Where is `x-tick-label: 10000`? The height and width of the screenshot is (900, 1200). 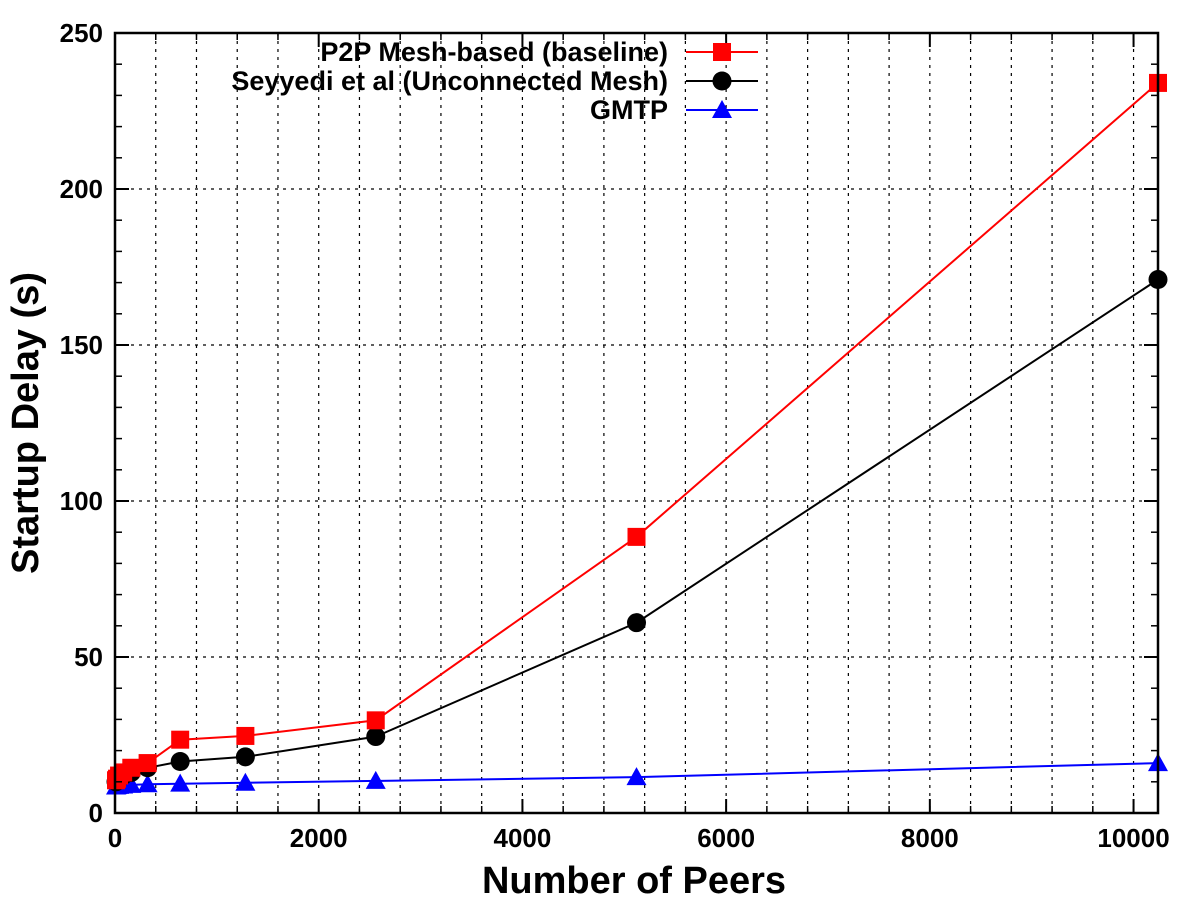 x-tick-label: 10000 is located at coordinates (1133, 838).